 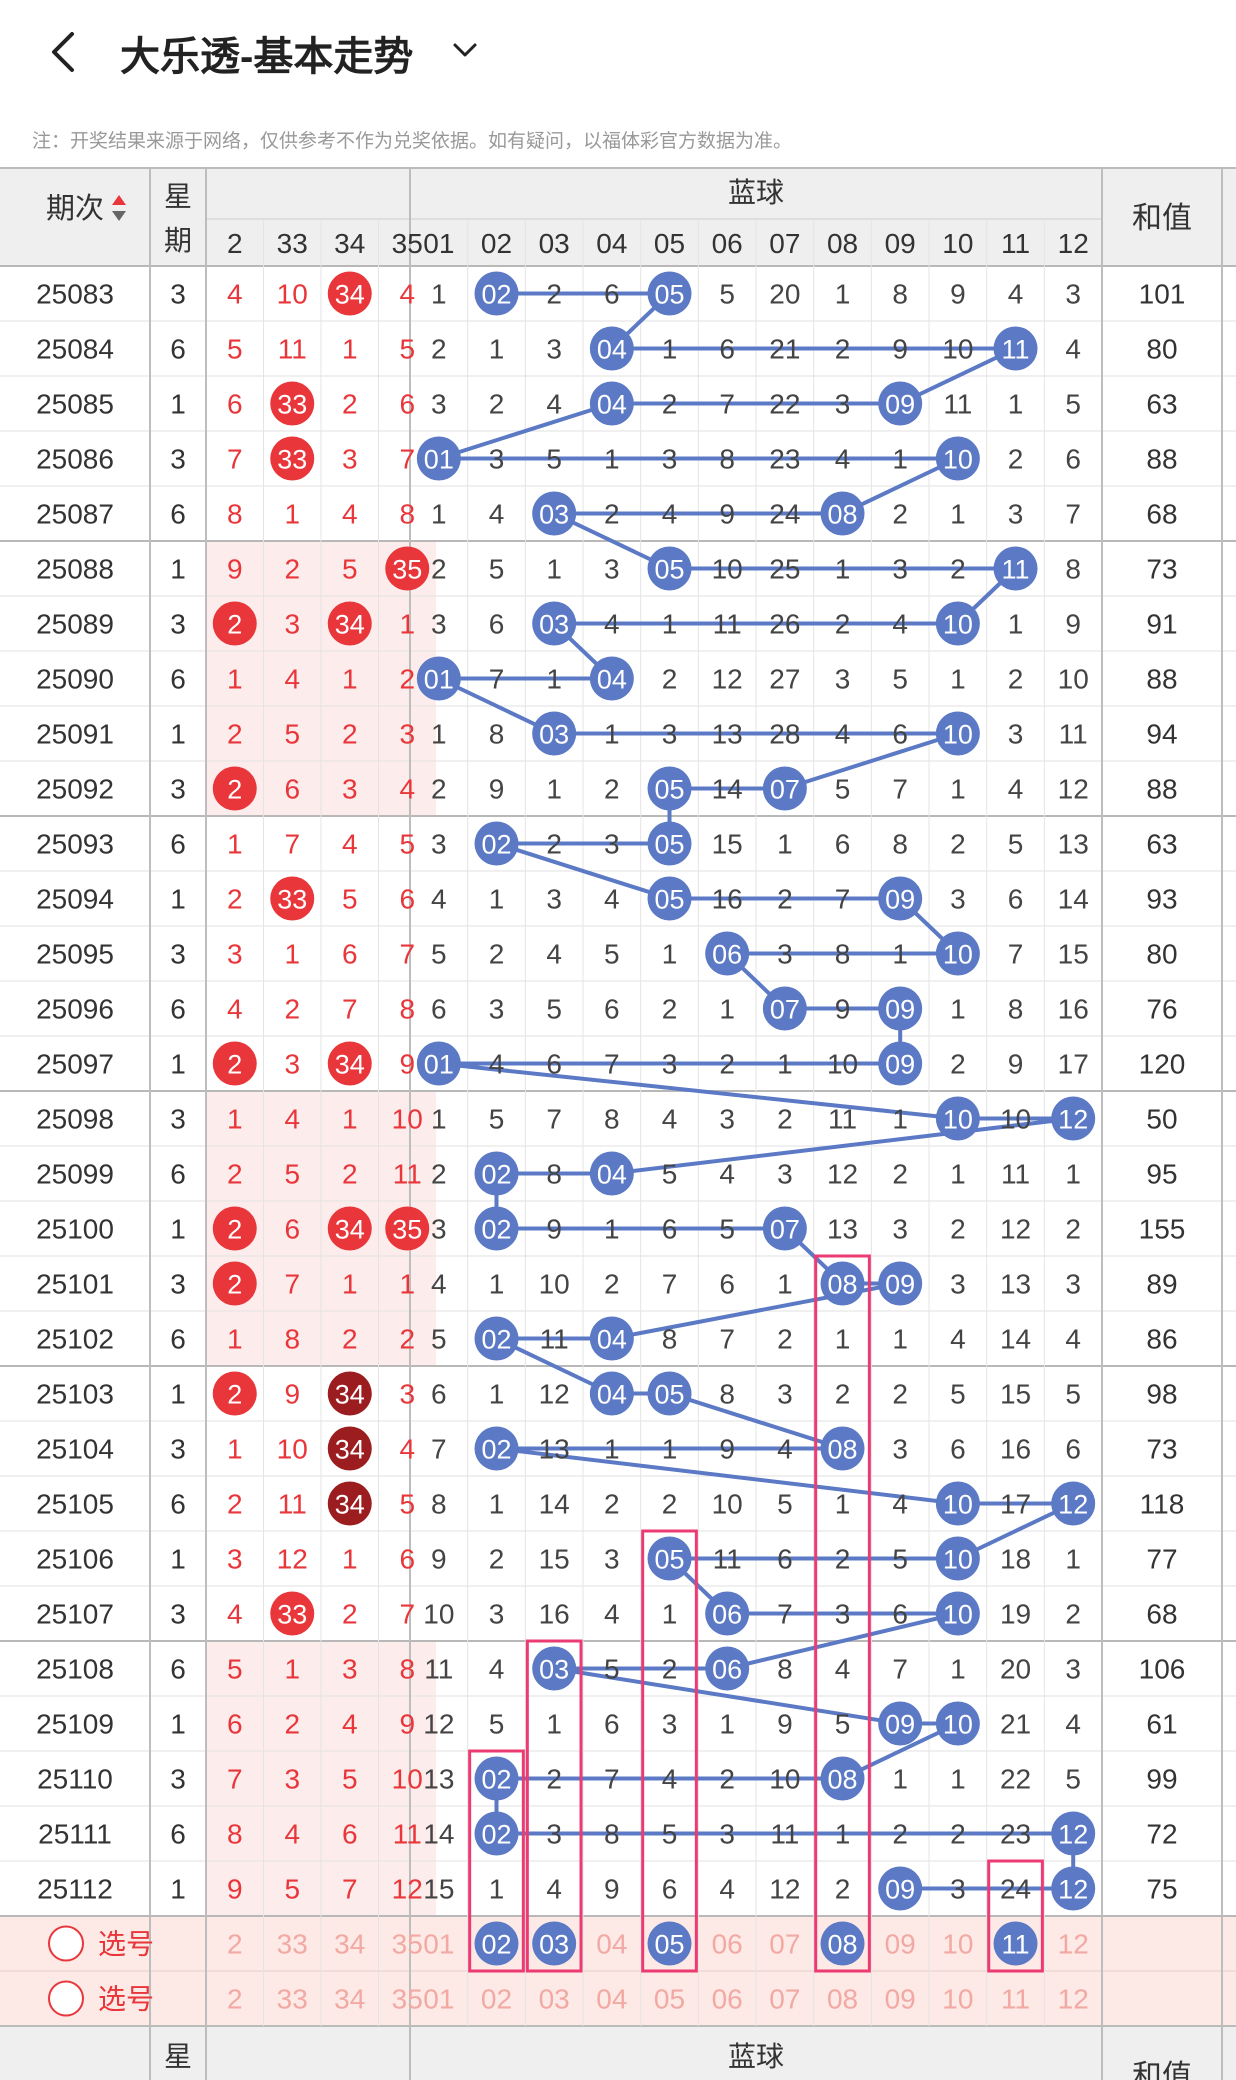 What do you see at coordinates (496, 1999) in the screenshot?
I see `select-blue-number: 02` at bounding box center [496, 1999].